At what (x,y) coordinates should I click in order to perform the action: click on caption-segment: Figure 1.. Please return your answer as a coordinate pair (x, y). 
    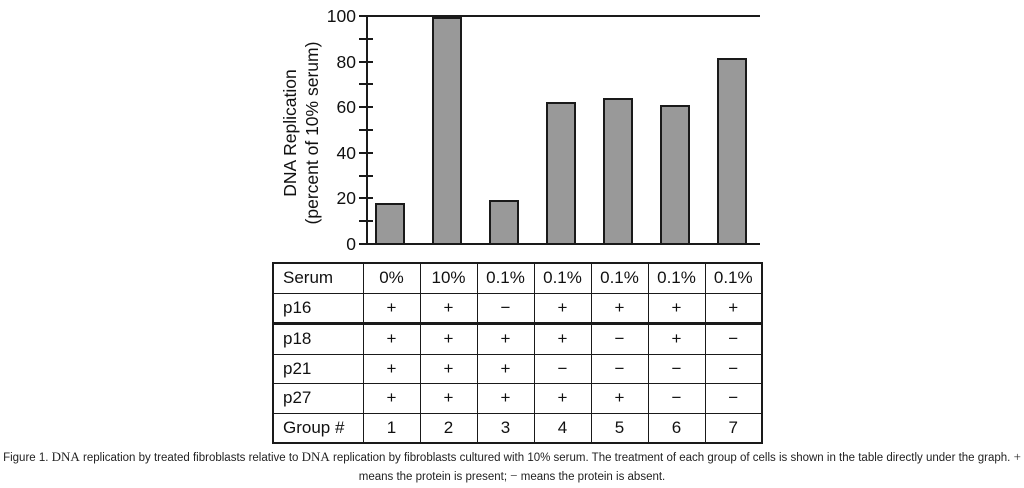
    Looking at the image, I should click on (27, 458).